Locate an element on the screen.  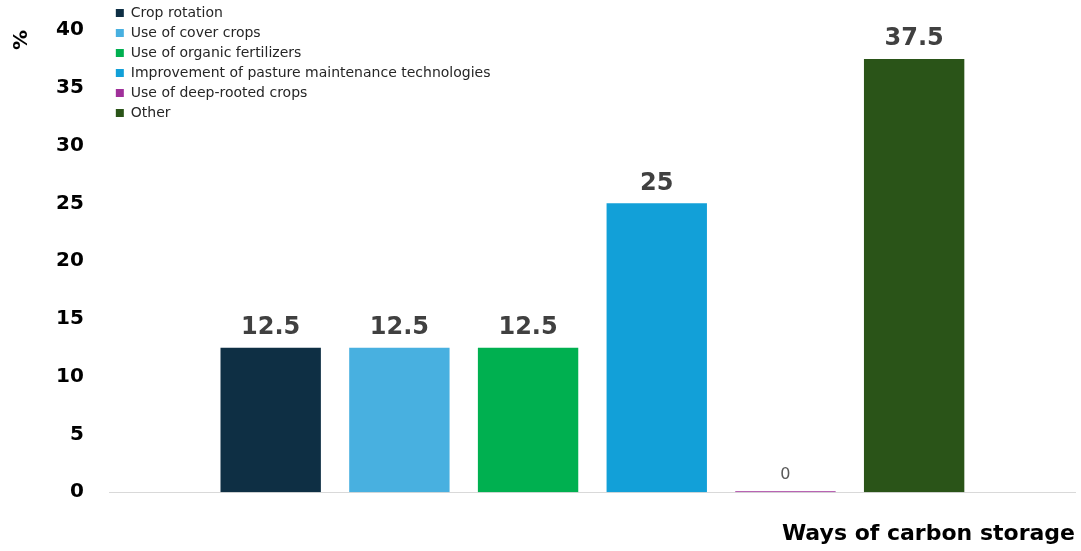
legend-label: Use of organic fertilizers is located at coordinates (216, 51).